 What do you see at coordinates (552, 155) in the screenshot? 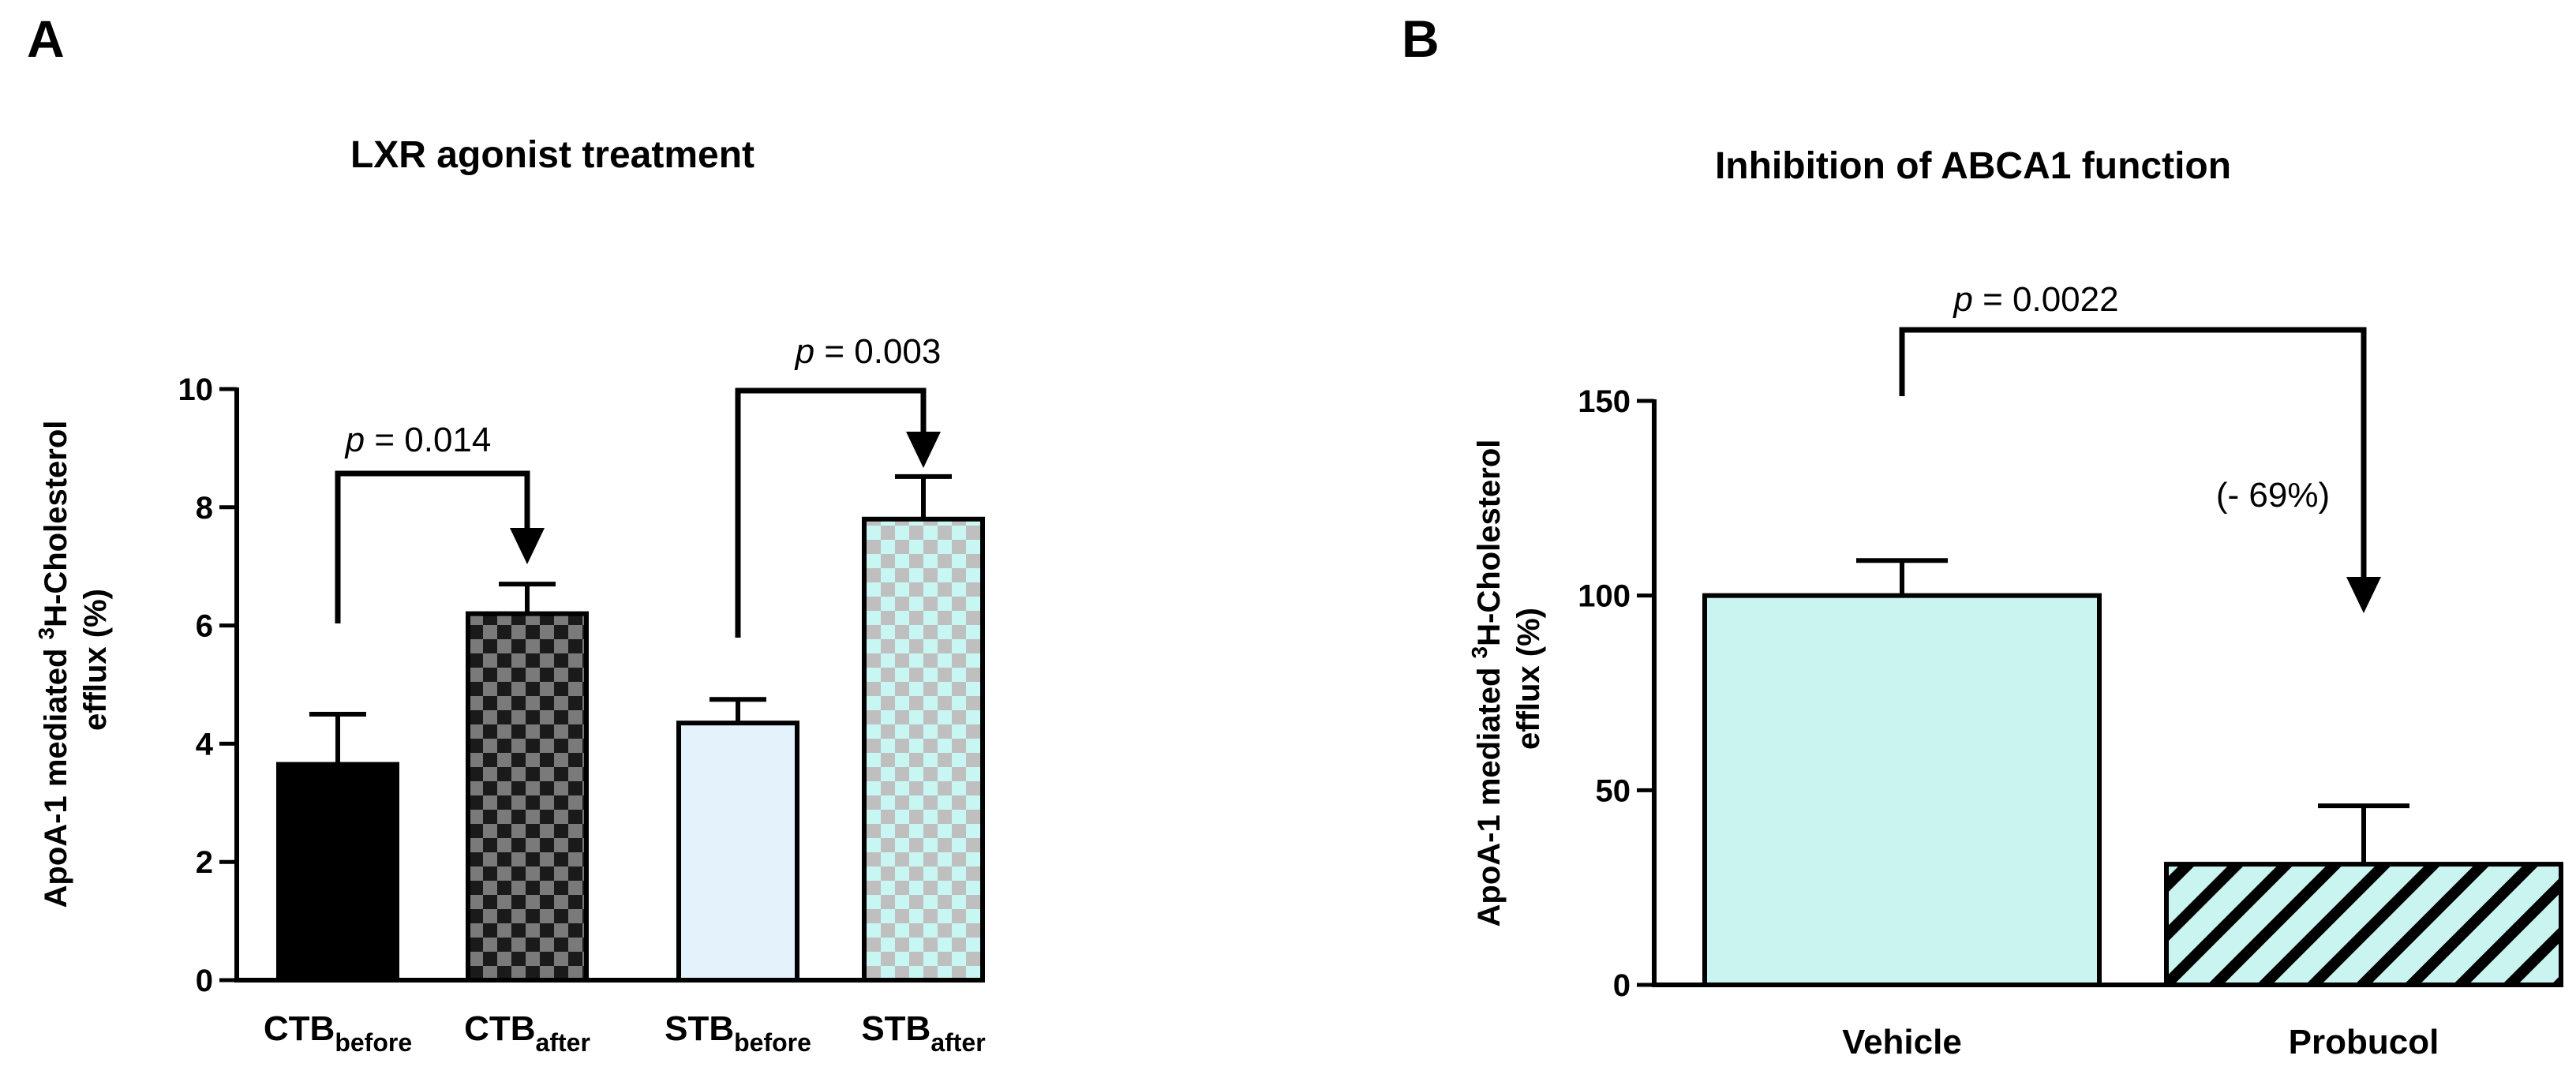
I see `chart-title: LXR agonist treatment` at bounding box center [552, 155].